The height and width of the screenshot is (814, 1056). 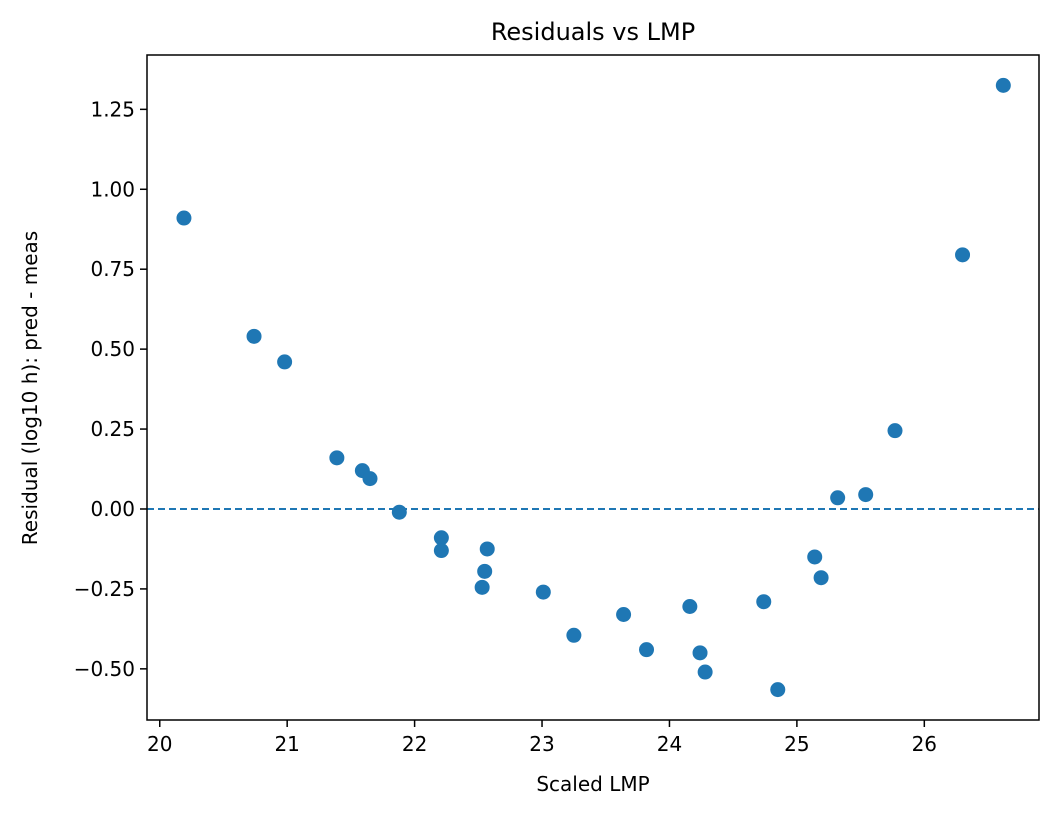 What do you see at coordinates (112, 189) in the screenshot?
I see `y-tick-label: 1.00` at bounding box center [112, 189].